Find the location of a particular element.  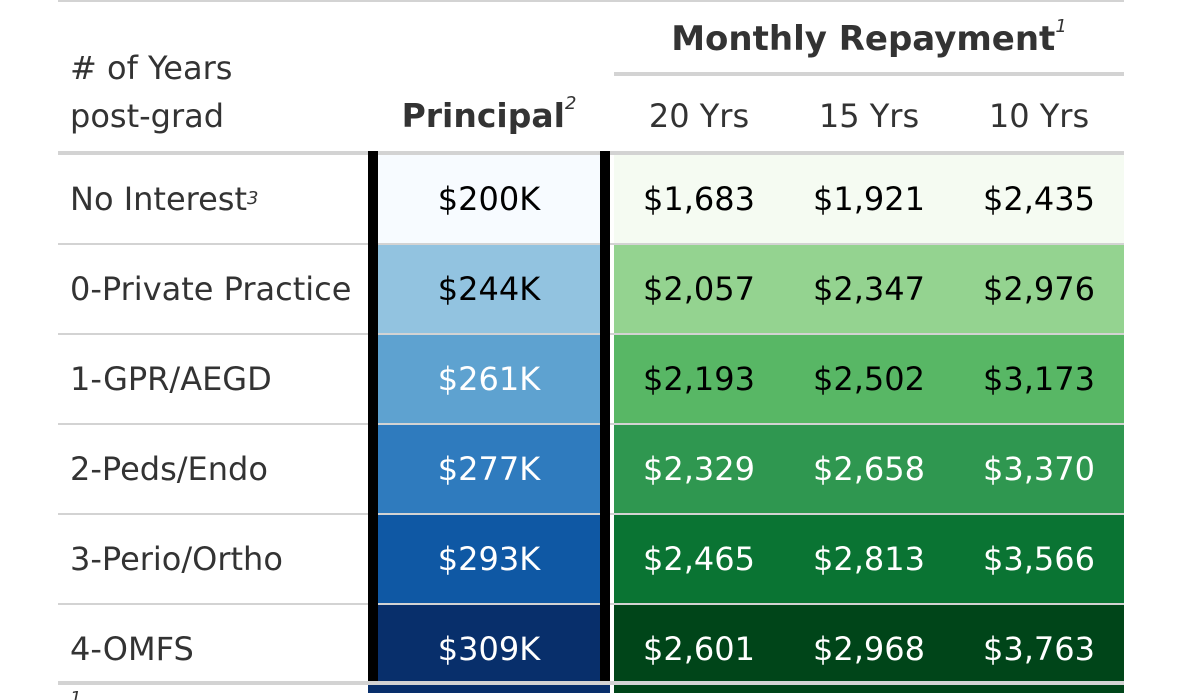

row-label: 0-Private Practice is located at coordinates (213, 289).